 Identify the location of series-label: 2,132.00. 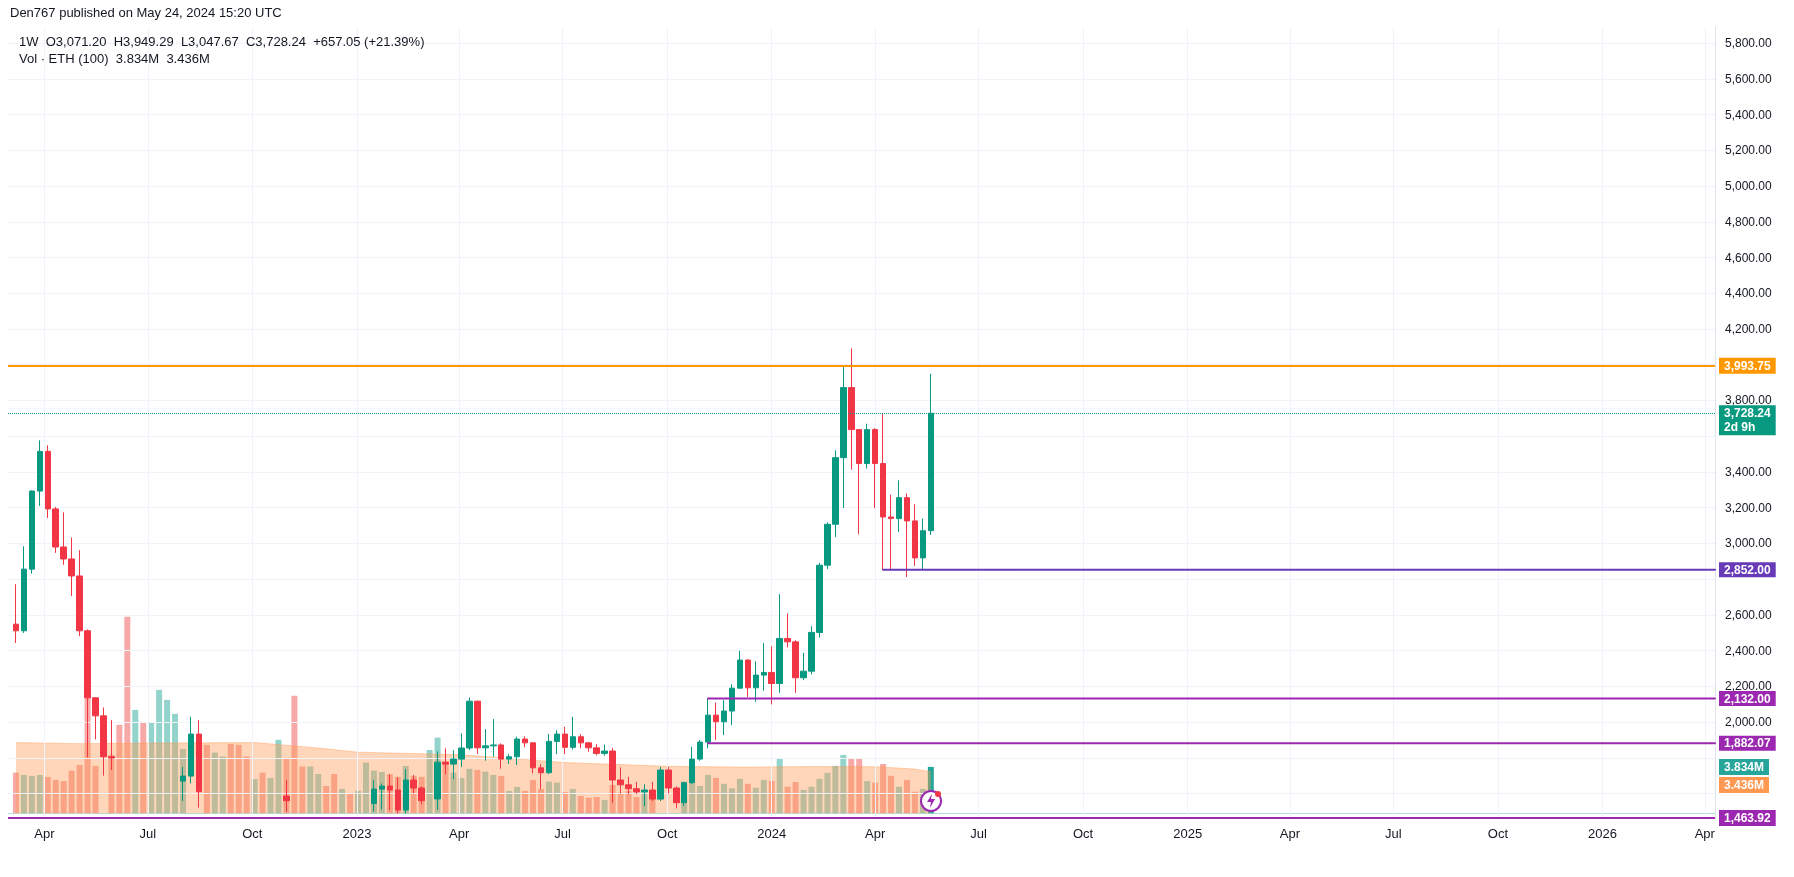
(1748, 698).